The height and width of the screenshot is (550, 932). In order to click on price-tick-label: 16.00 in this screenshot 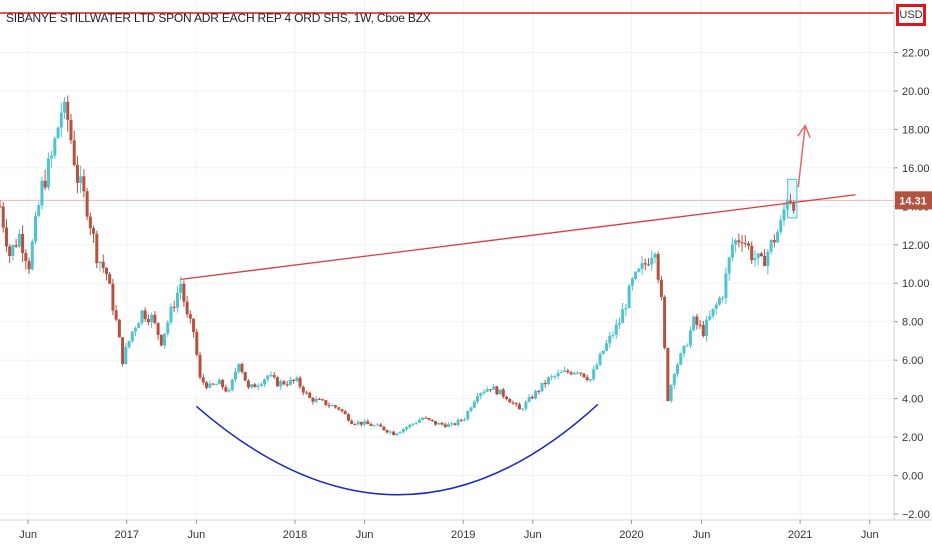, I will do `click(916, 169)`.